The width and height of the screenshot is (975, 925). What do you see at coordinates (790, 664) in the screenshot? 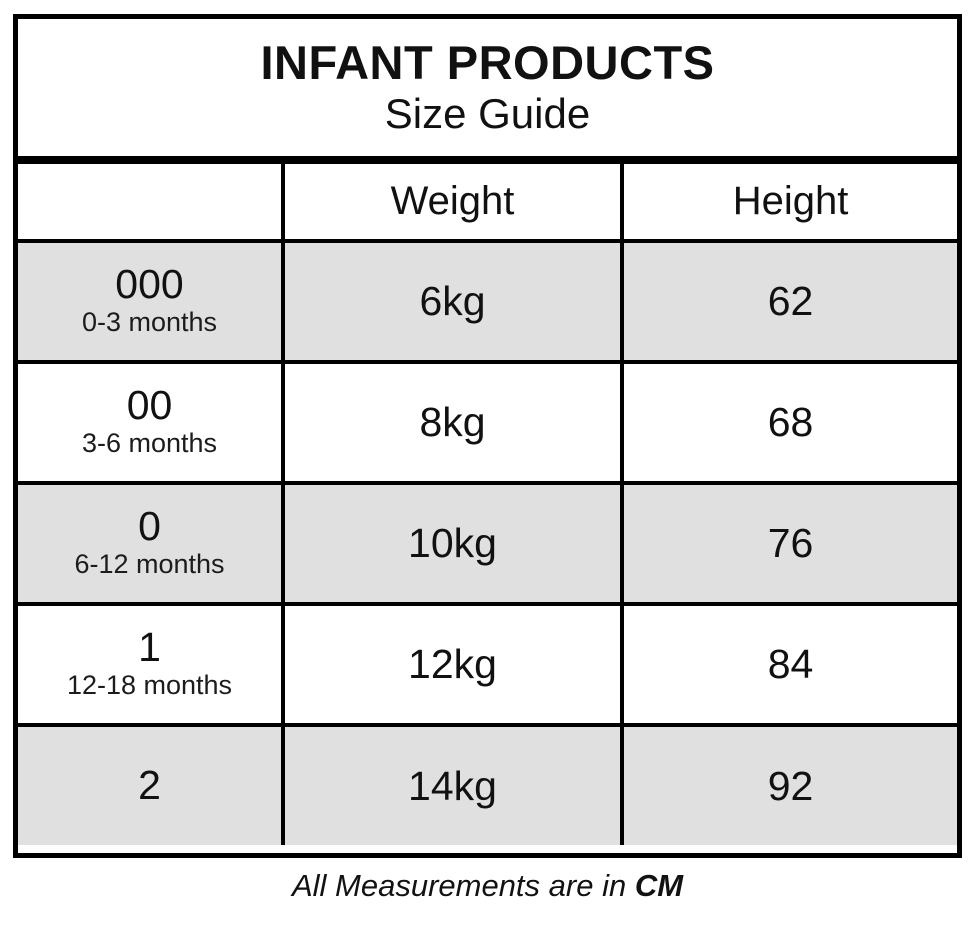
I see `height-cell: 84` at bounding box center [790, 664].